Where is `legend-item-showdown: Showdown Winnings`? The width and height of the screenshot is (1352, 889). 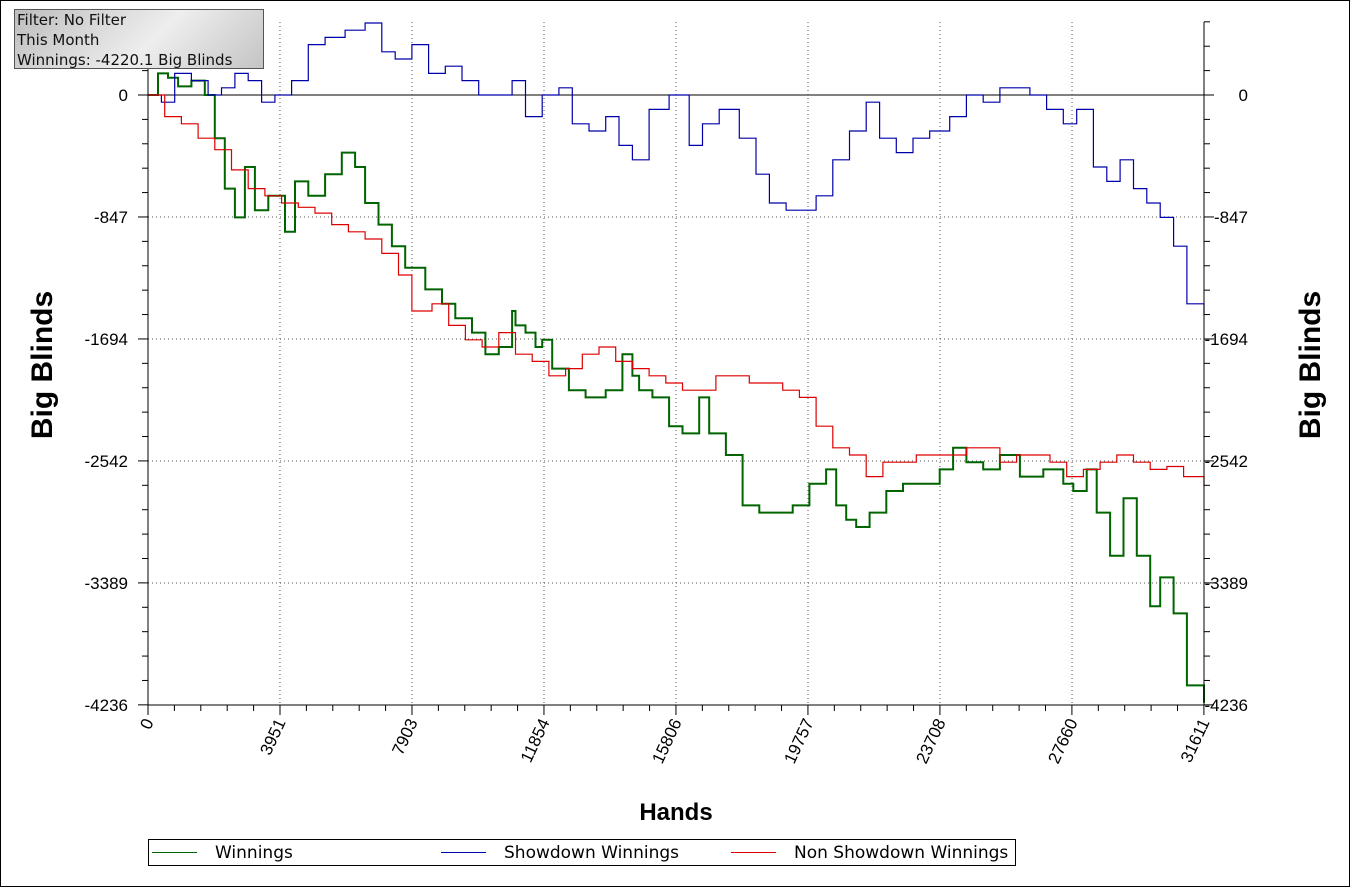
legend-item-showdown: Showdown Winnings is located at coordinates (560, 852).